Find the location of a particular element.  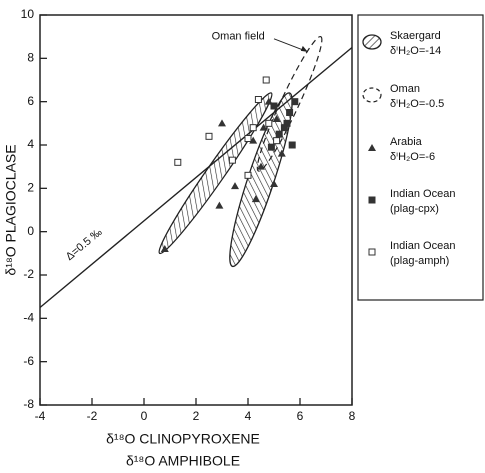

x-axis-label: δ¹⁸O CLINOPYROXENE is located at coordinates (183, 439).